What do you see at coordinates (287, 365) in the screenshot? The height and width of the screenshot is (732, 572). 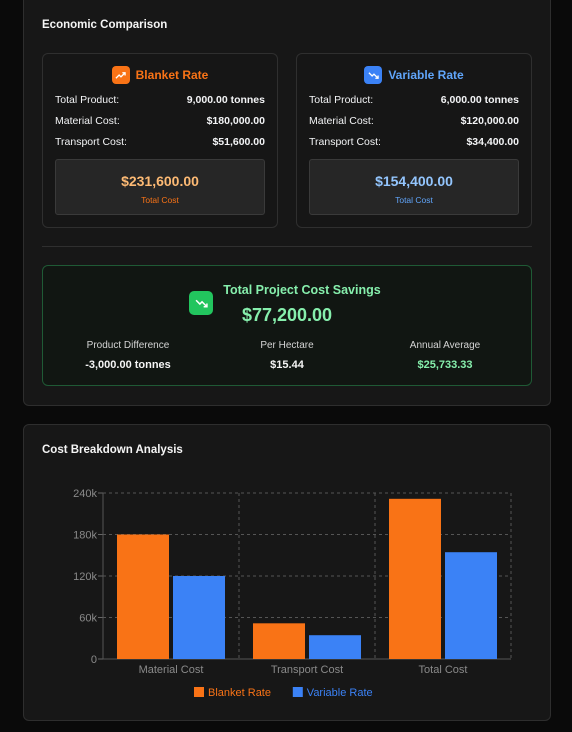 I see `stat-value: $15.44` at bounding box center [287, 365].